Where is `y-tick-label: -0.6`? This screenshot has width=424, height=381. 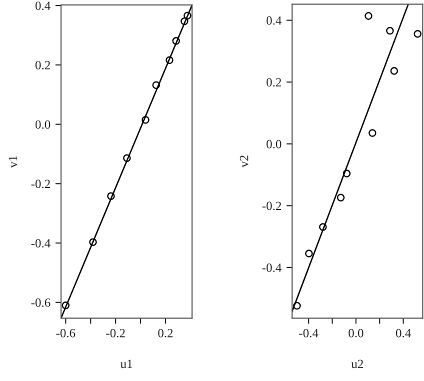 y-tick-label: -0.6 is located at coordinates (40, 302).